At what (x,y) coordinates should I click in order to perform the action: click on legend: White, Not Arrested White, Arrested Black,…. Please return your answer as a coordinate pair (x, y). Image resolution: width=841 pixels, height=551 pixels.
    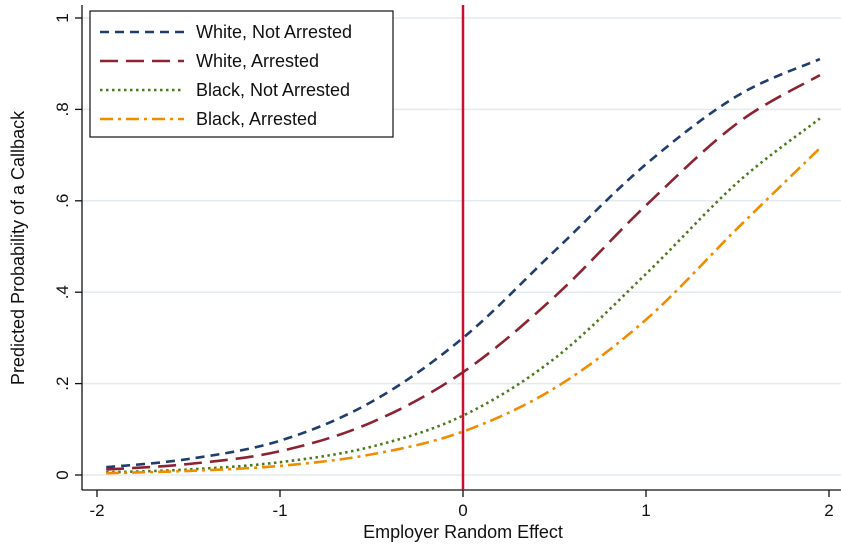
    Looking at the image, I should click on (241, 74).